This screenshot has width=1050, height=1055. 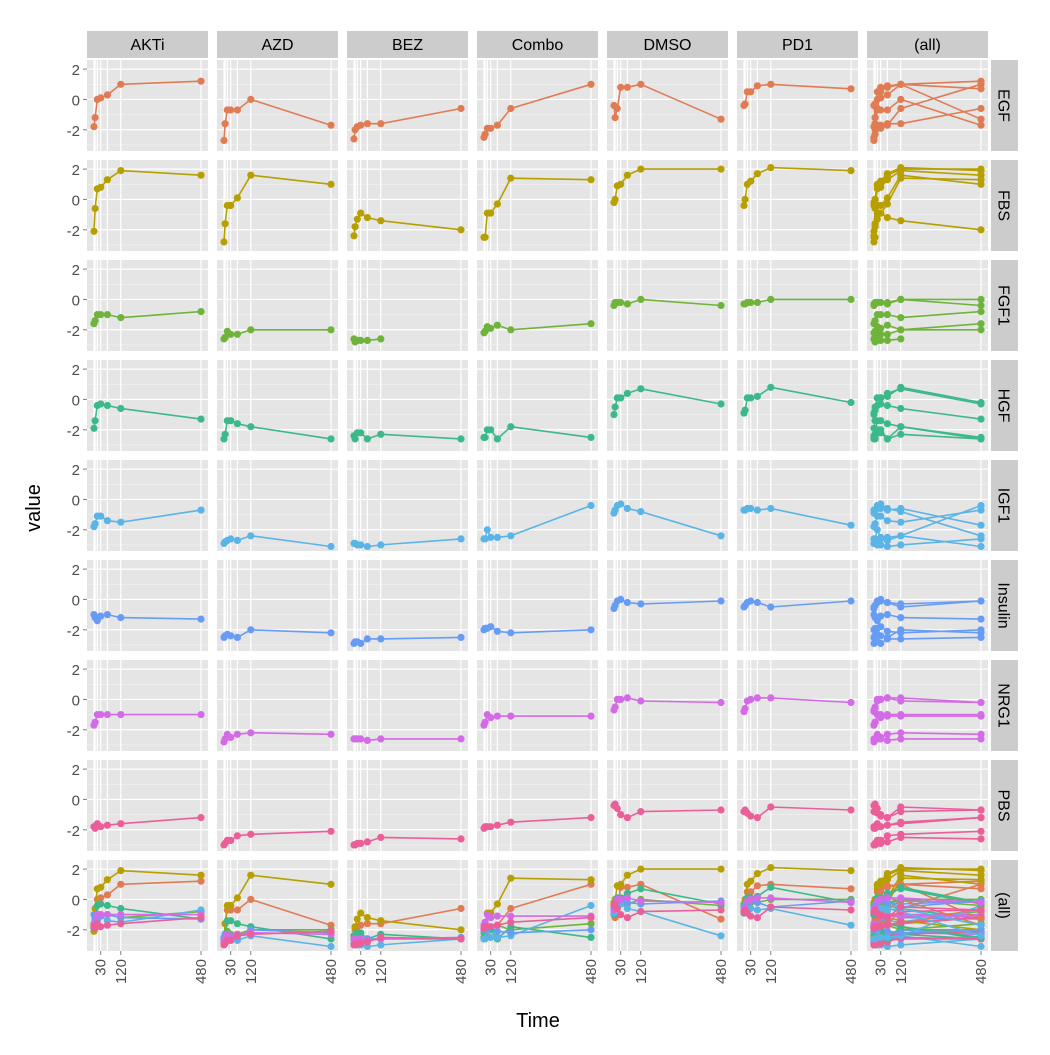 I want to click on column-strip, so click(x=537, y=44).